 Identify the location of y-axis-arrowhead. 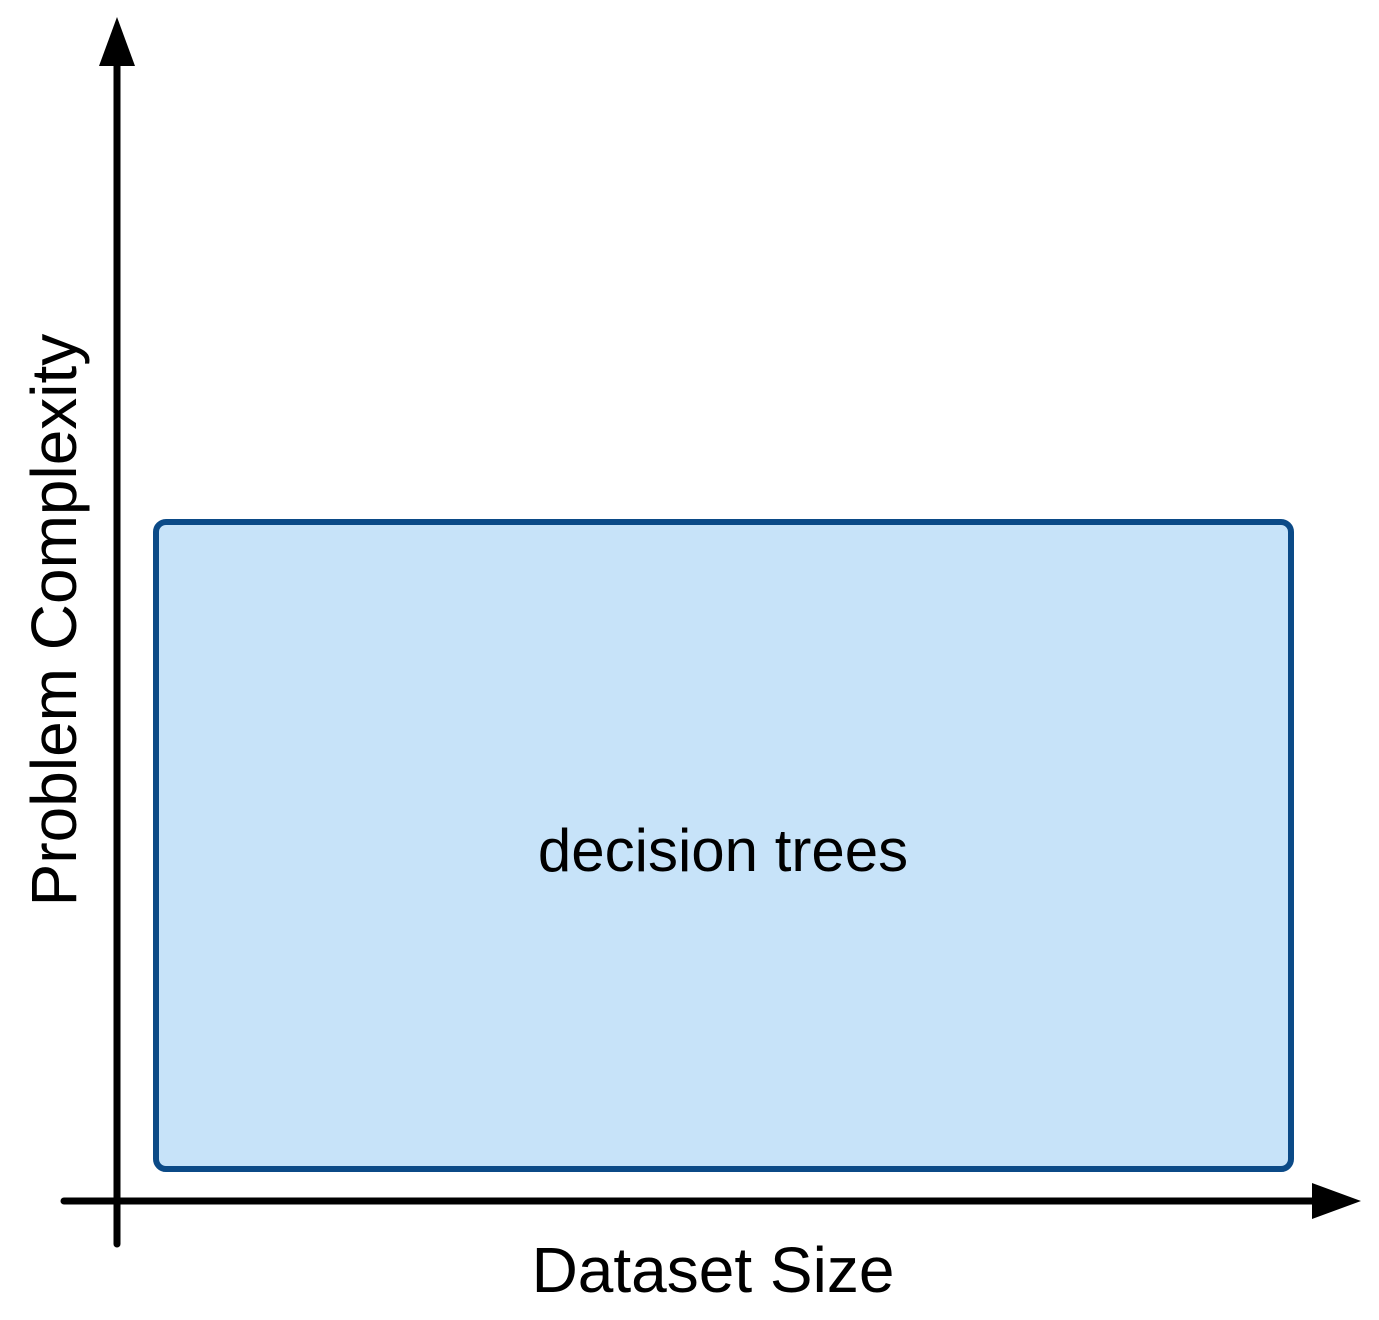
(117, 41).